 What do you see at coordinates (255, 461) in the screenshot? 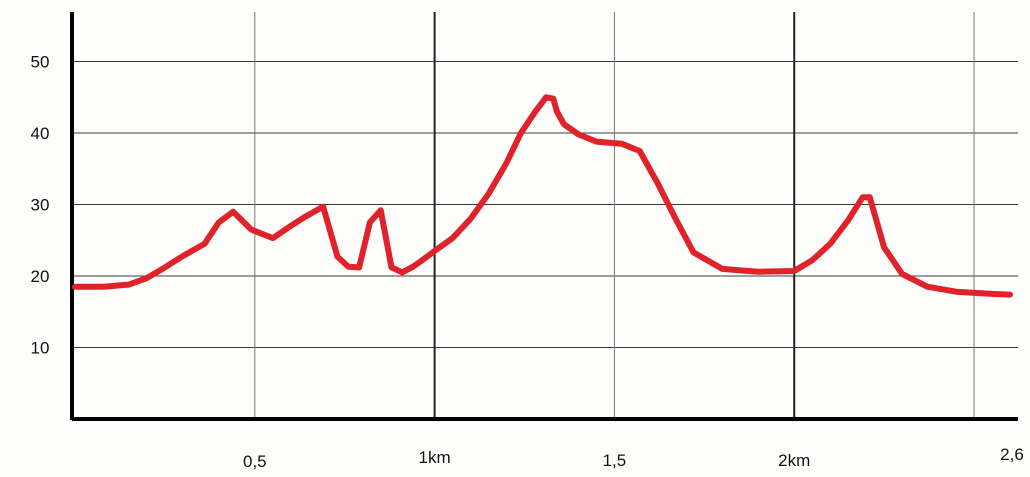
I see `x-tick-label: 0,5` at bounding box center [255, 461].